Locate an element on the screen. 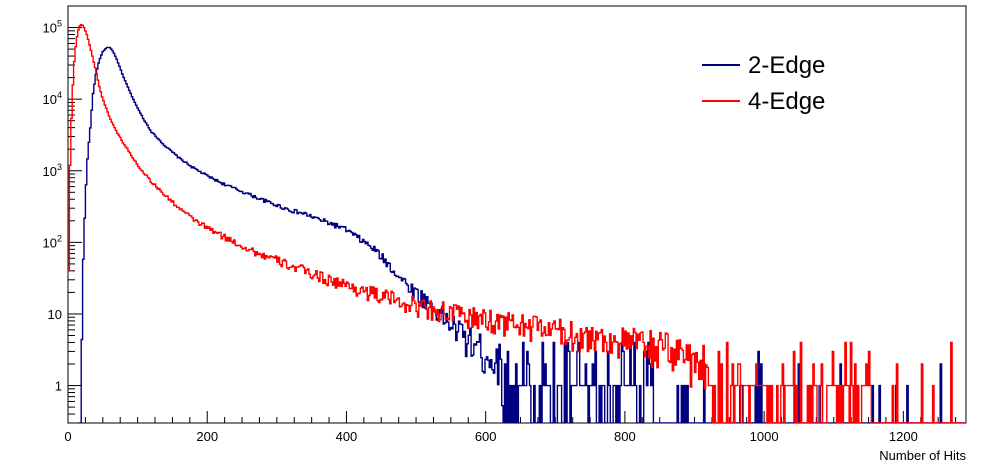 This screenshot has width=996, height=472. x-tick-label: 400 is located at coordinates (347, 436).